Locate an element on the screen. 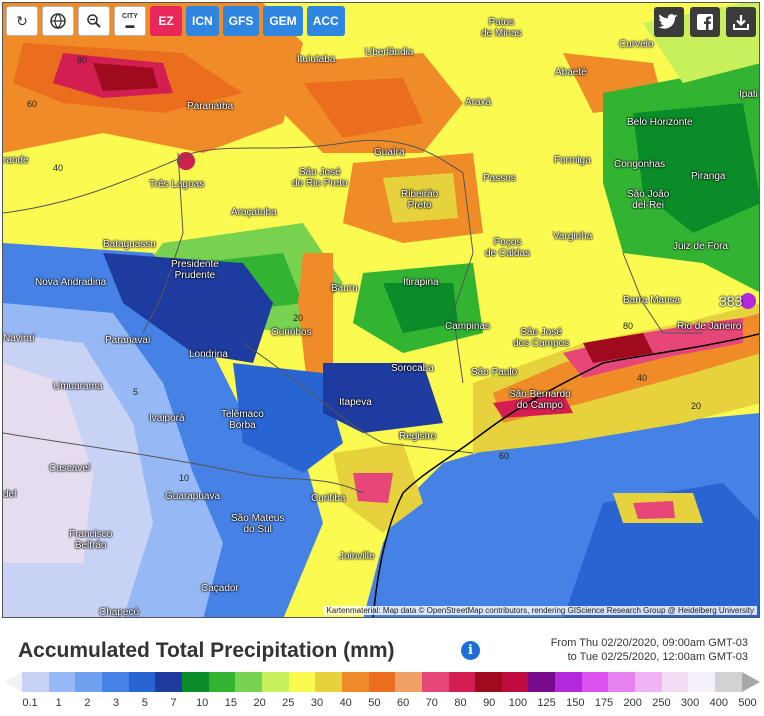 The width and height of the screenshot is (764, 716). city-label-campinas: Campinas is located at coordinates (468, 326).